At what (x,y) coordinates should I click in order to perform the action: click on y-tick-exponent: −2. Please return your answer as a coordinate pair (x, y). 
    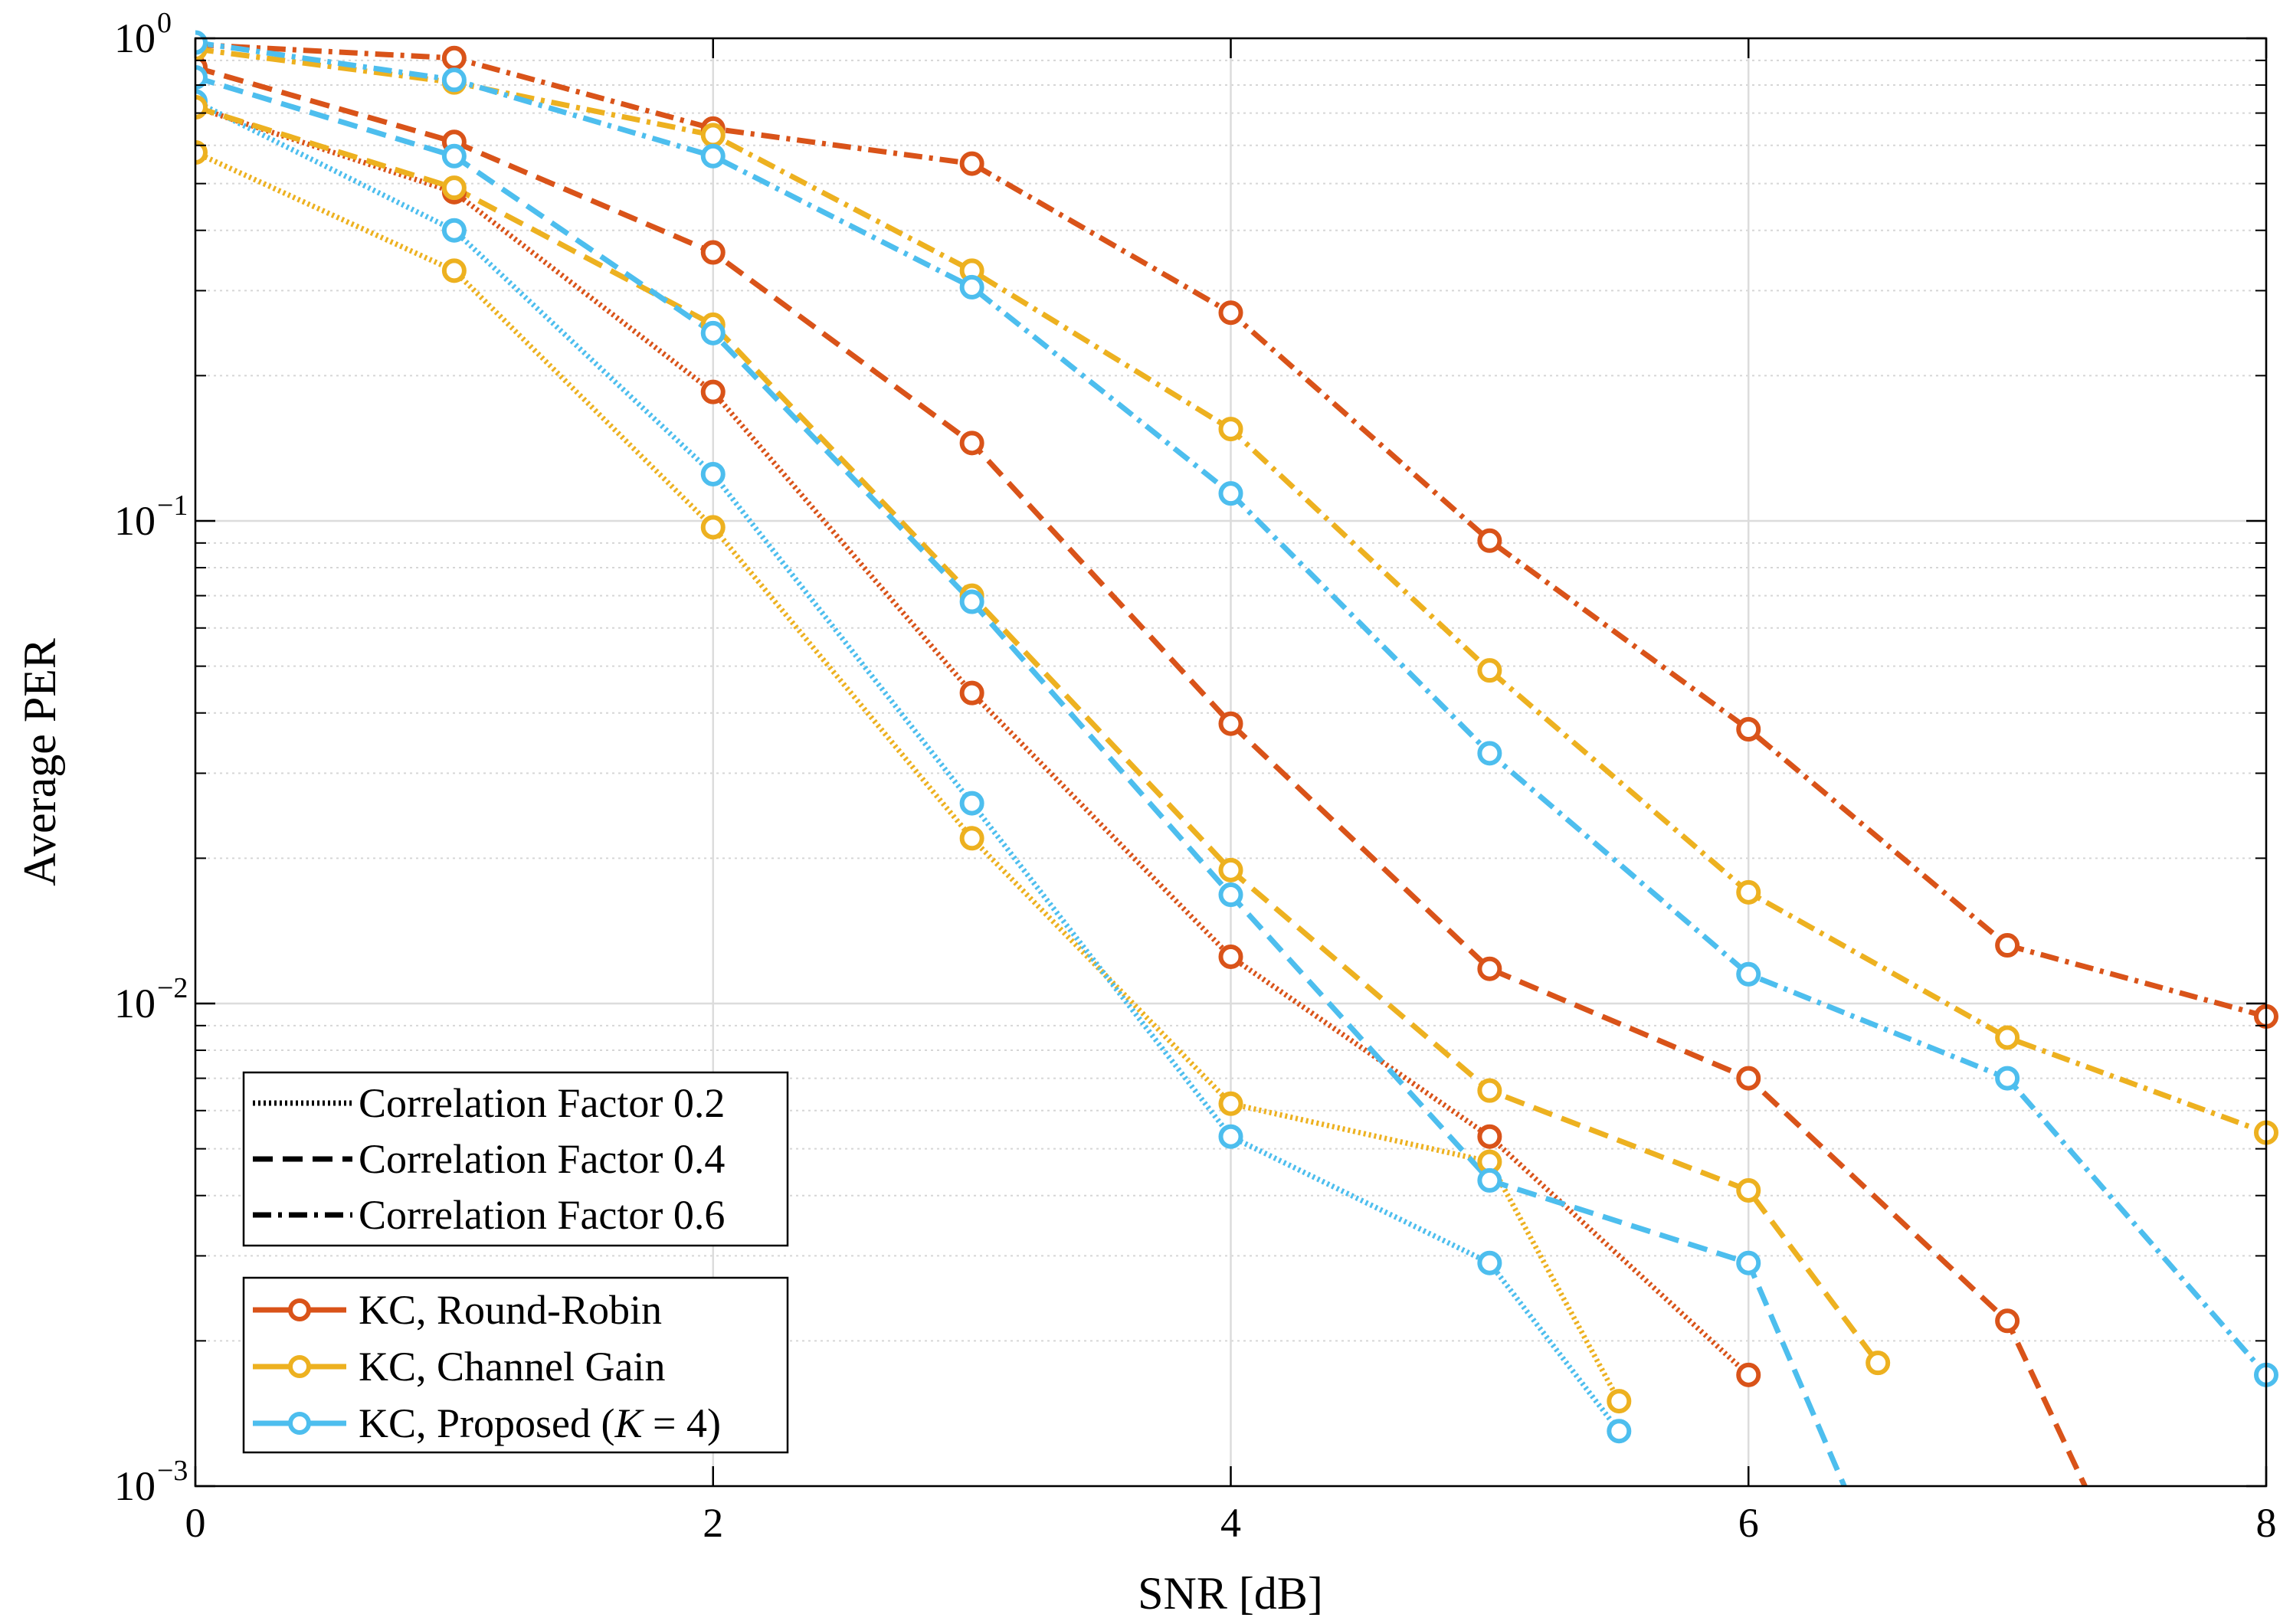
    Looking at the image, I should click on (172, 988).